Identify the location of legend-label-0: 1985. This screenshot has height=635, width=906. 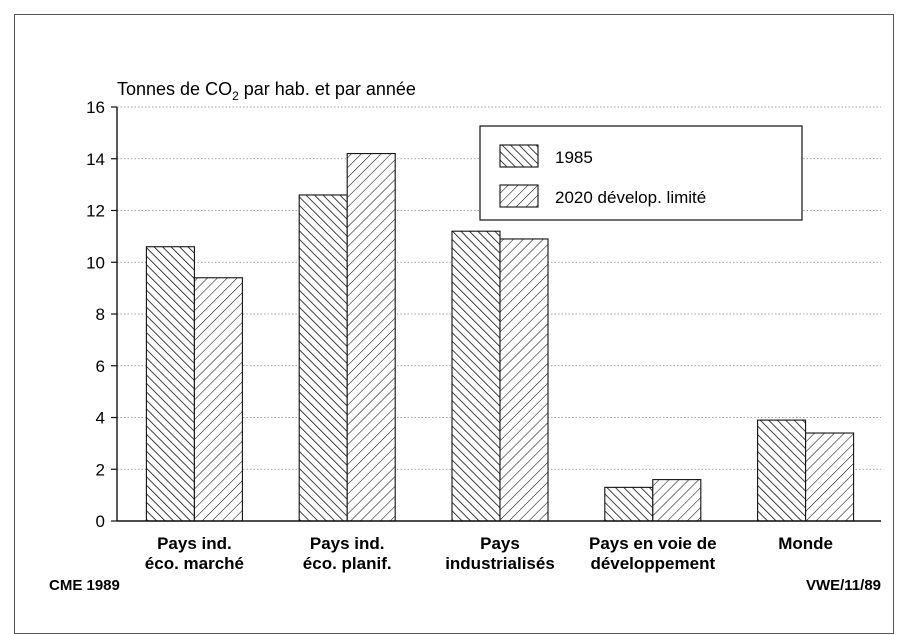
(574, 157).